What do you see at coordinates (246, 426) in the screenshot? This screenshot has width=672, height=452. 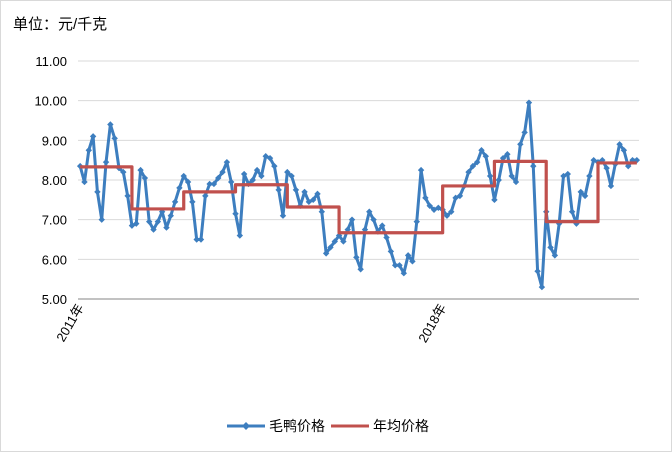 I see `legend-marker` at bounding box center [246, 426].